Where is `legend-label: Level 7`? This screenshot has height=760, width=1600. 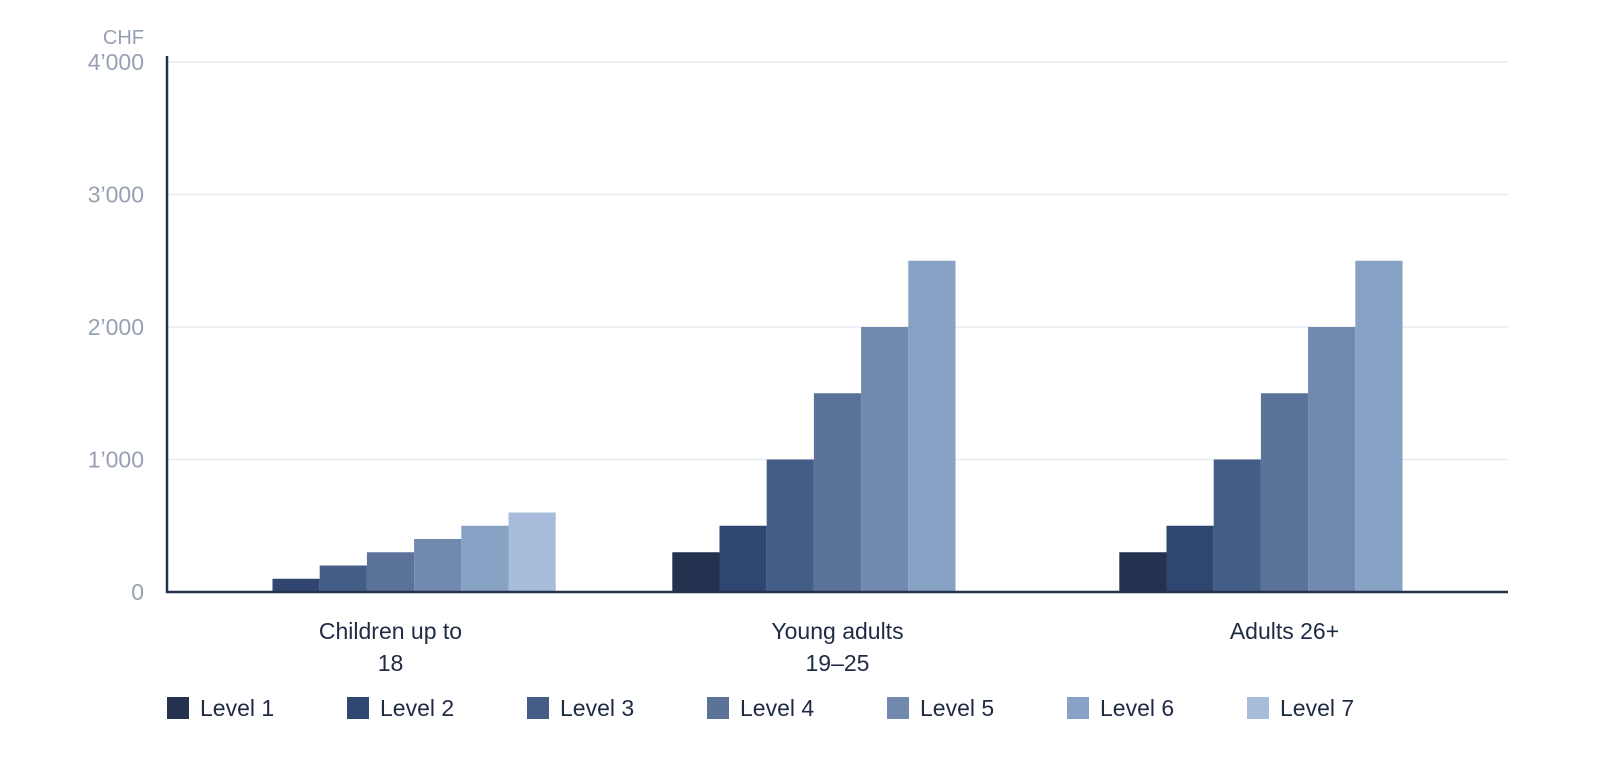
legend-label: Level 7 is located at coordinates (1317, 708).